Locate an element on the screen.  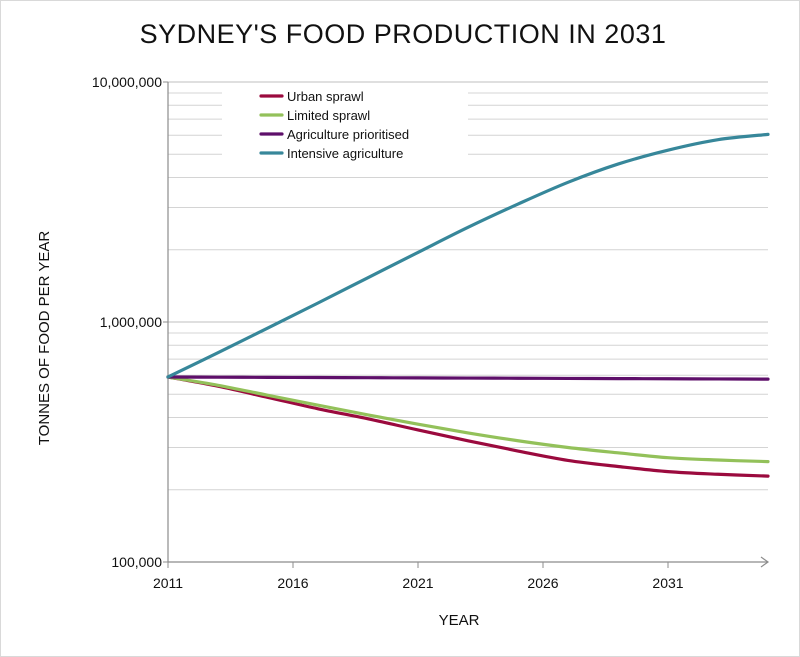
y-tick-label: 1,000,000 is located at coordinates (131, 322).